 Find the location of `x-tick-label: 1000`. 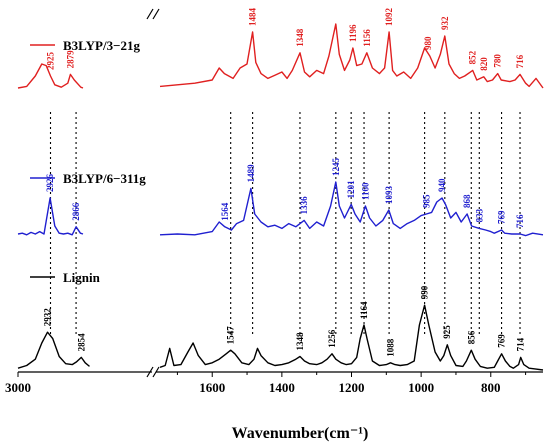

x-tick-label: 1000 is located at coordinates (421, 387).